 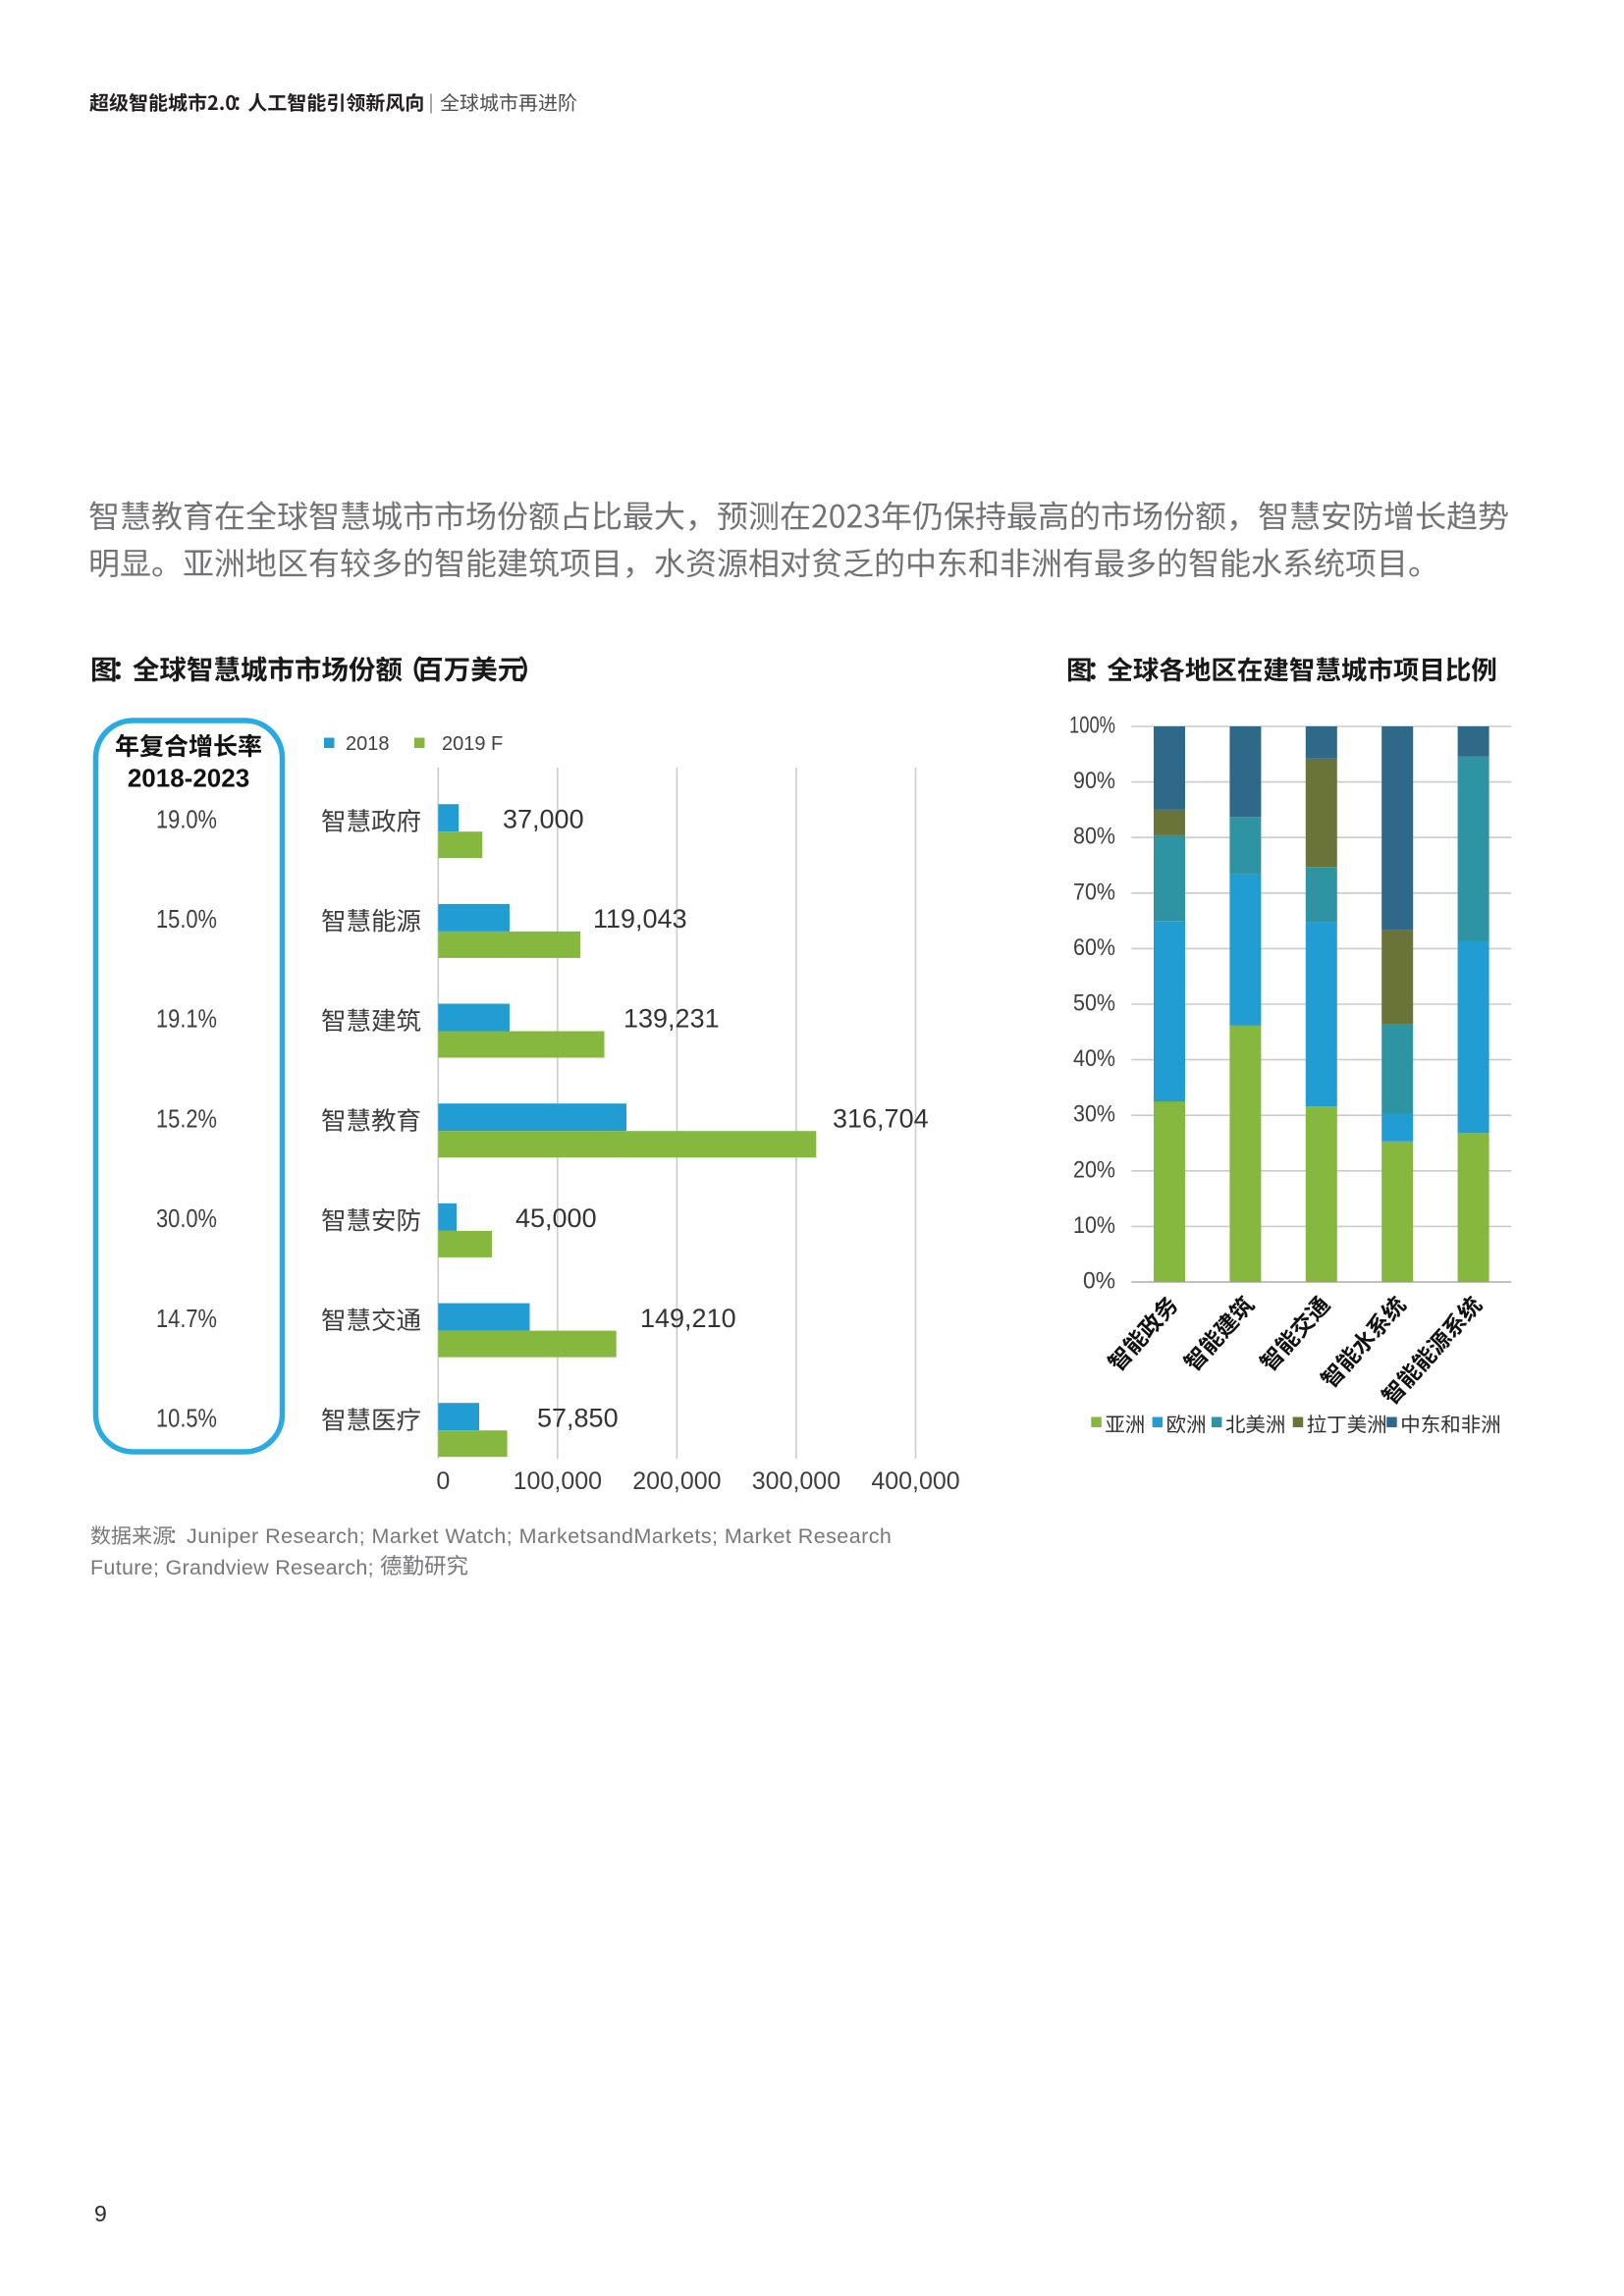 I want to click on svg-text: 200,000, so click(x=676, y=1481).